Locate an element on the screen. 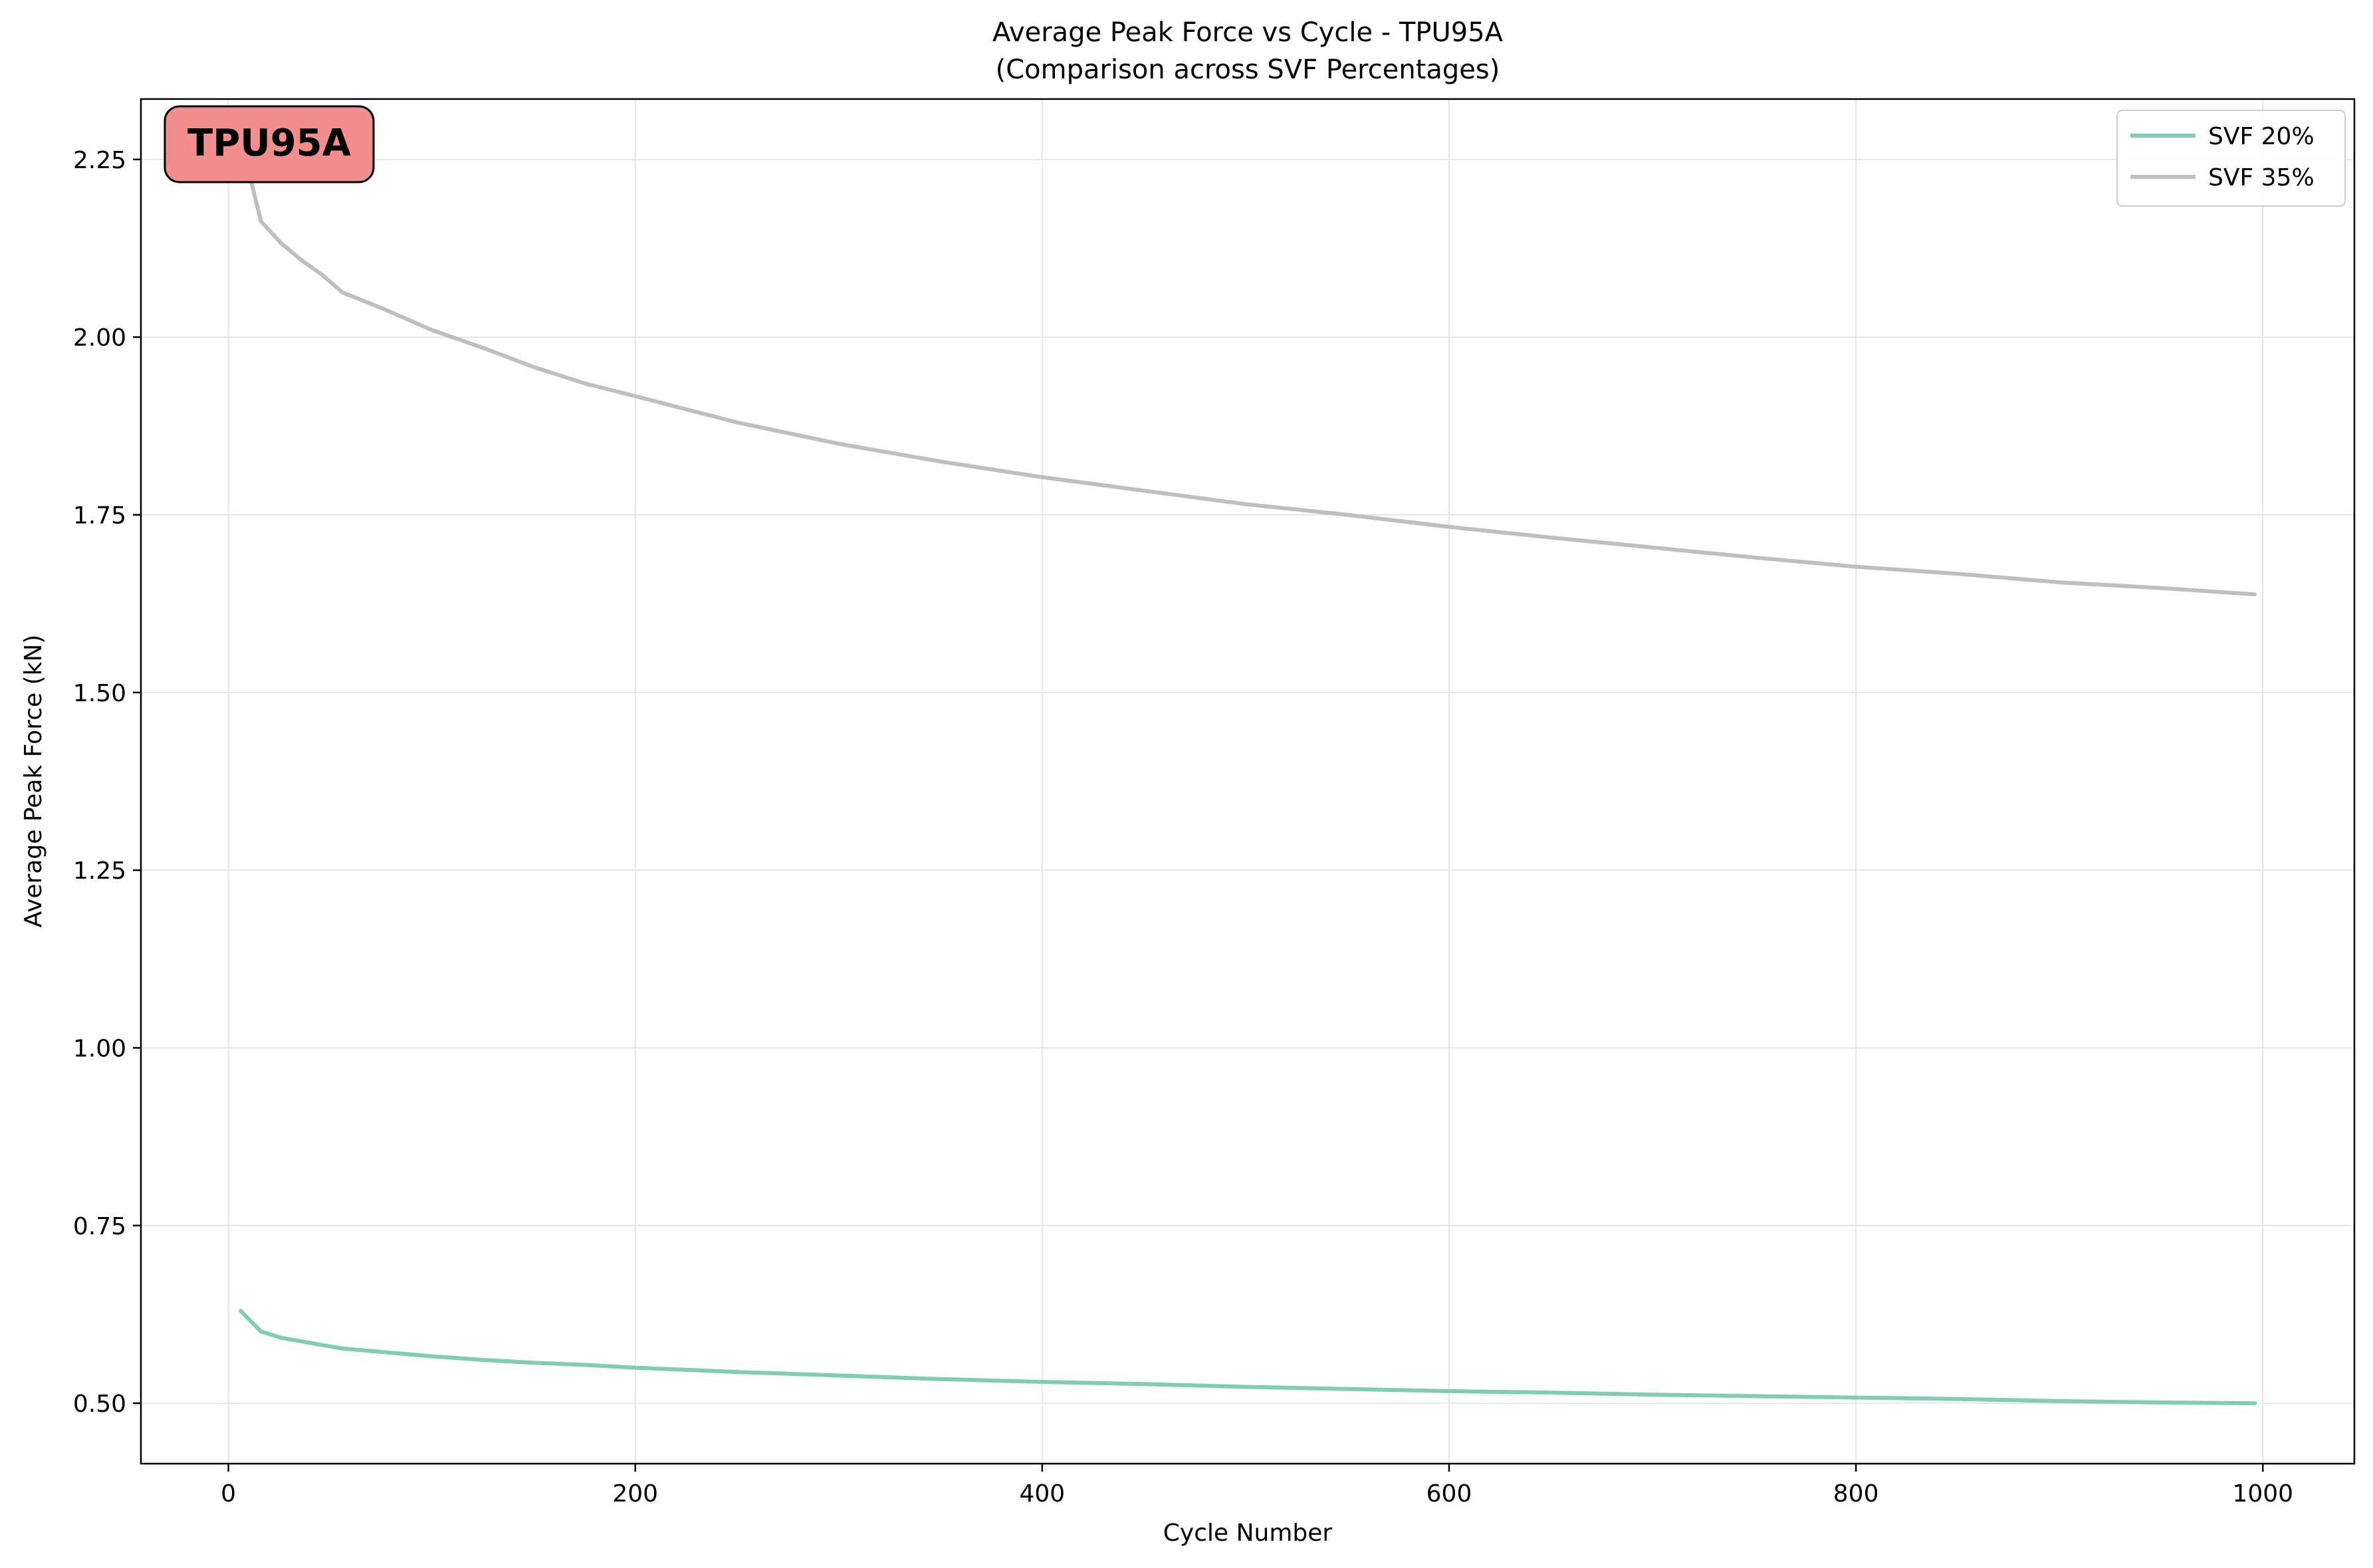  y-tick-label: 1.25 is located at coordinates (99, 871).